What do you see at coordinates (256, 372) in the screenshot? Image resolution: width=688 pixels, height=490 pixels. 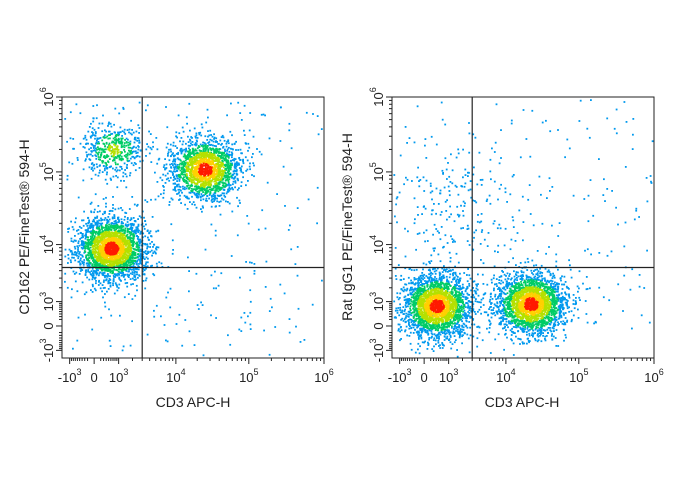 I see `x-tick-exp: 5` at bounding box center [256, 372].